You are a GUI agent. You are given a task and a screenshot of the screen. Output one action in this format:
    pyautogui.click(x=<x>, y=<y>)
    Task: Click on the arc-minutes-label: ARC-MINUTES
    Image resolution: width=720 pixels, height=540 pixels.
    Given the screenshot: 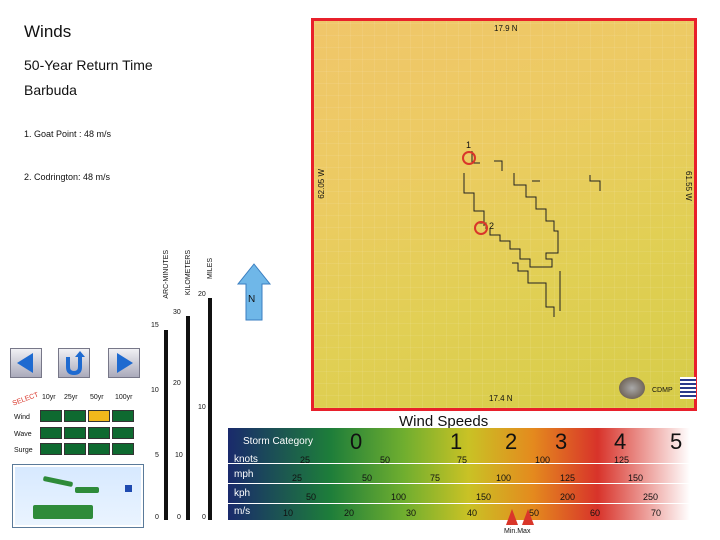 What is the action you would take?
    pyautogui.click(x=166, y=274)
    